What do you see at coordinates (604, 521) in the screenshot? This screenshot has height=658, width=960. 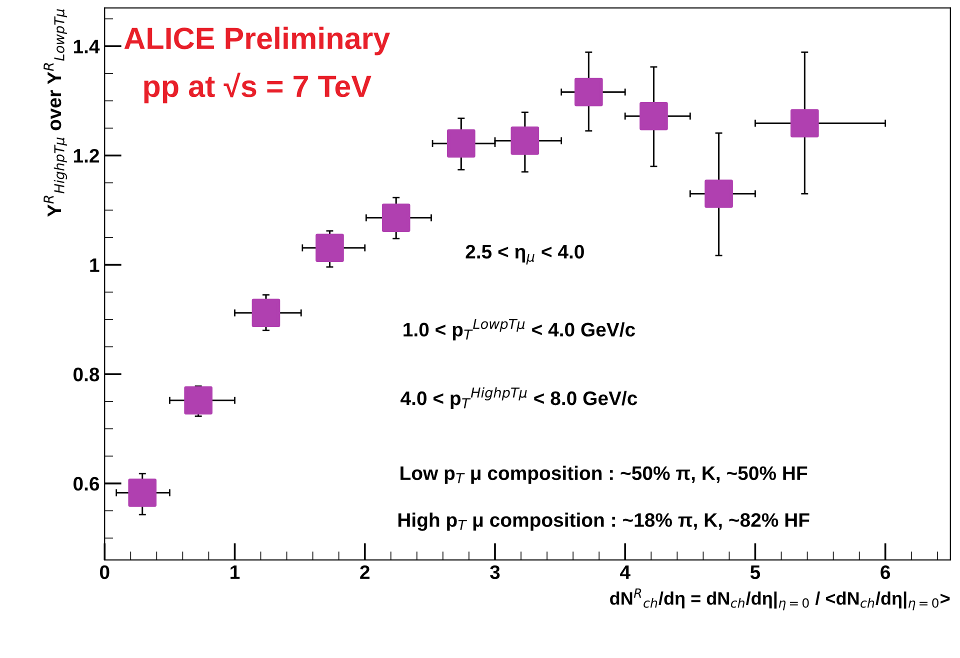 I see `annotation: High p$_{T}$ μ composition : ~18% π, K, ~82% HF` at bounding box center [604, 521].